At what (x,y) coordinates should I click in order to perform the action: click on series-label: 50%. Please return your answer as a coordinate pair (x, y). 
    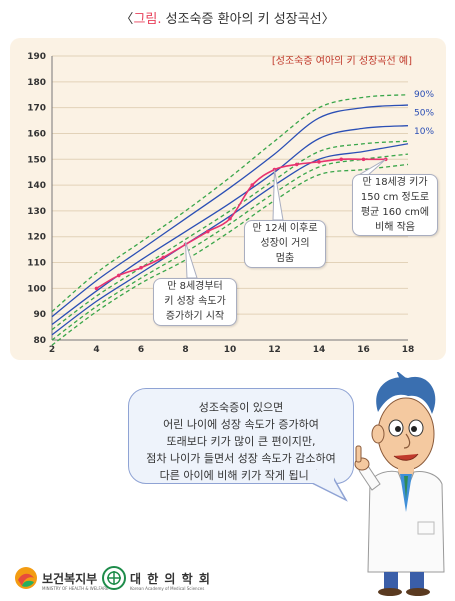
    Looking at the image, I should click on (424, 114).